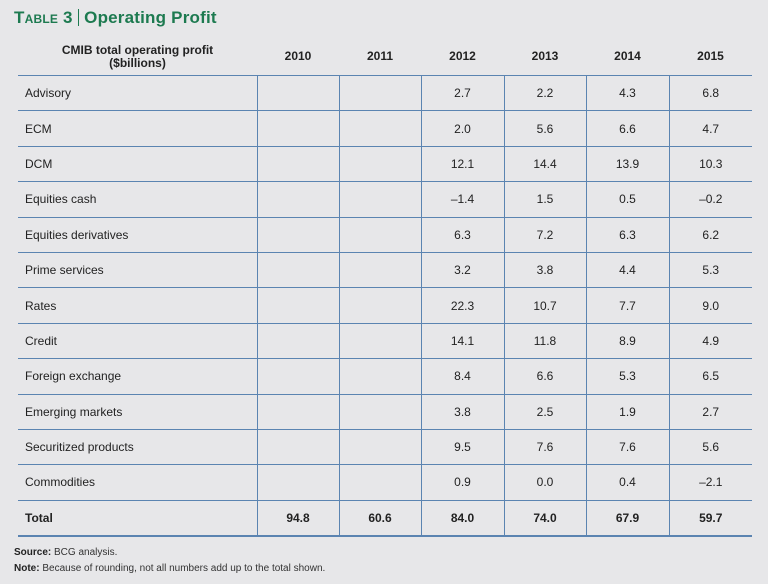  Describe the element at coordinates (627, 92) in the screenshot. I see `cell-value: 4.3` at that location.